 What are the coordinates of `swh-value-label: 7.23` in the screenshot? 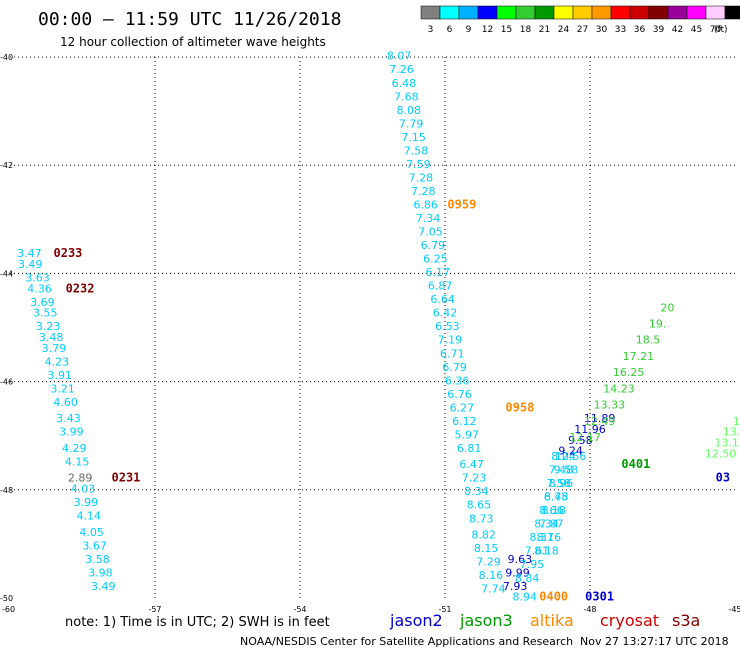 It's located at (474, 478).